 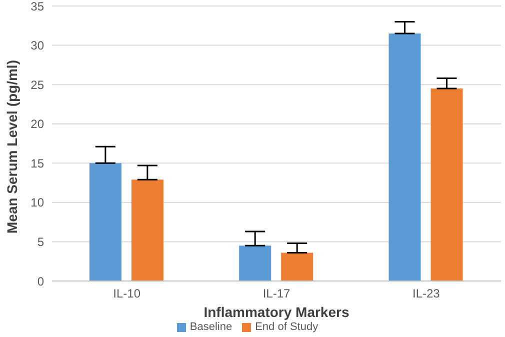 What do you see at coordinates (426, 293) in the screenshot?
I see `x-tick-label: IL-23` at bounding box center [426, 293].